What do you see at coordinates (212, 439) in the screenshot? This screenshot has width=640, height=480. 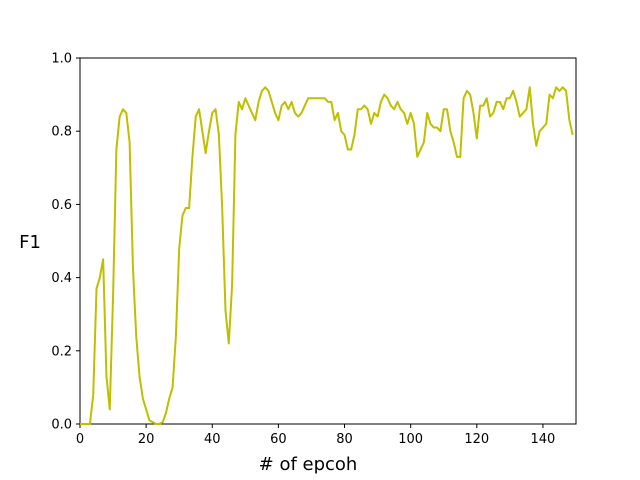 I see `x-tick-label: 40` at bounding box center [212, 439].